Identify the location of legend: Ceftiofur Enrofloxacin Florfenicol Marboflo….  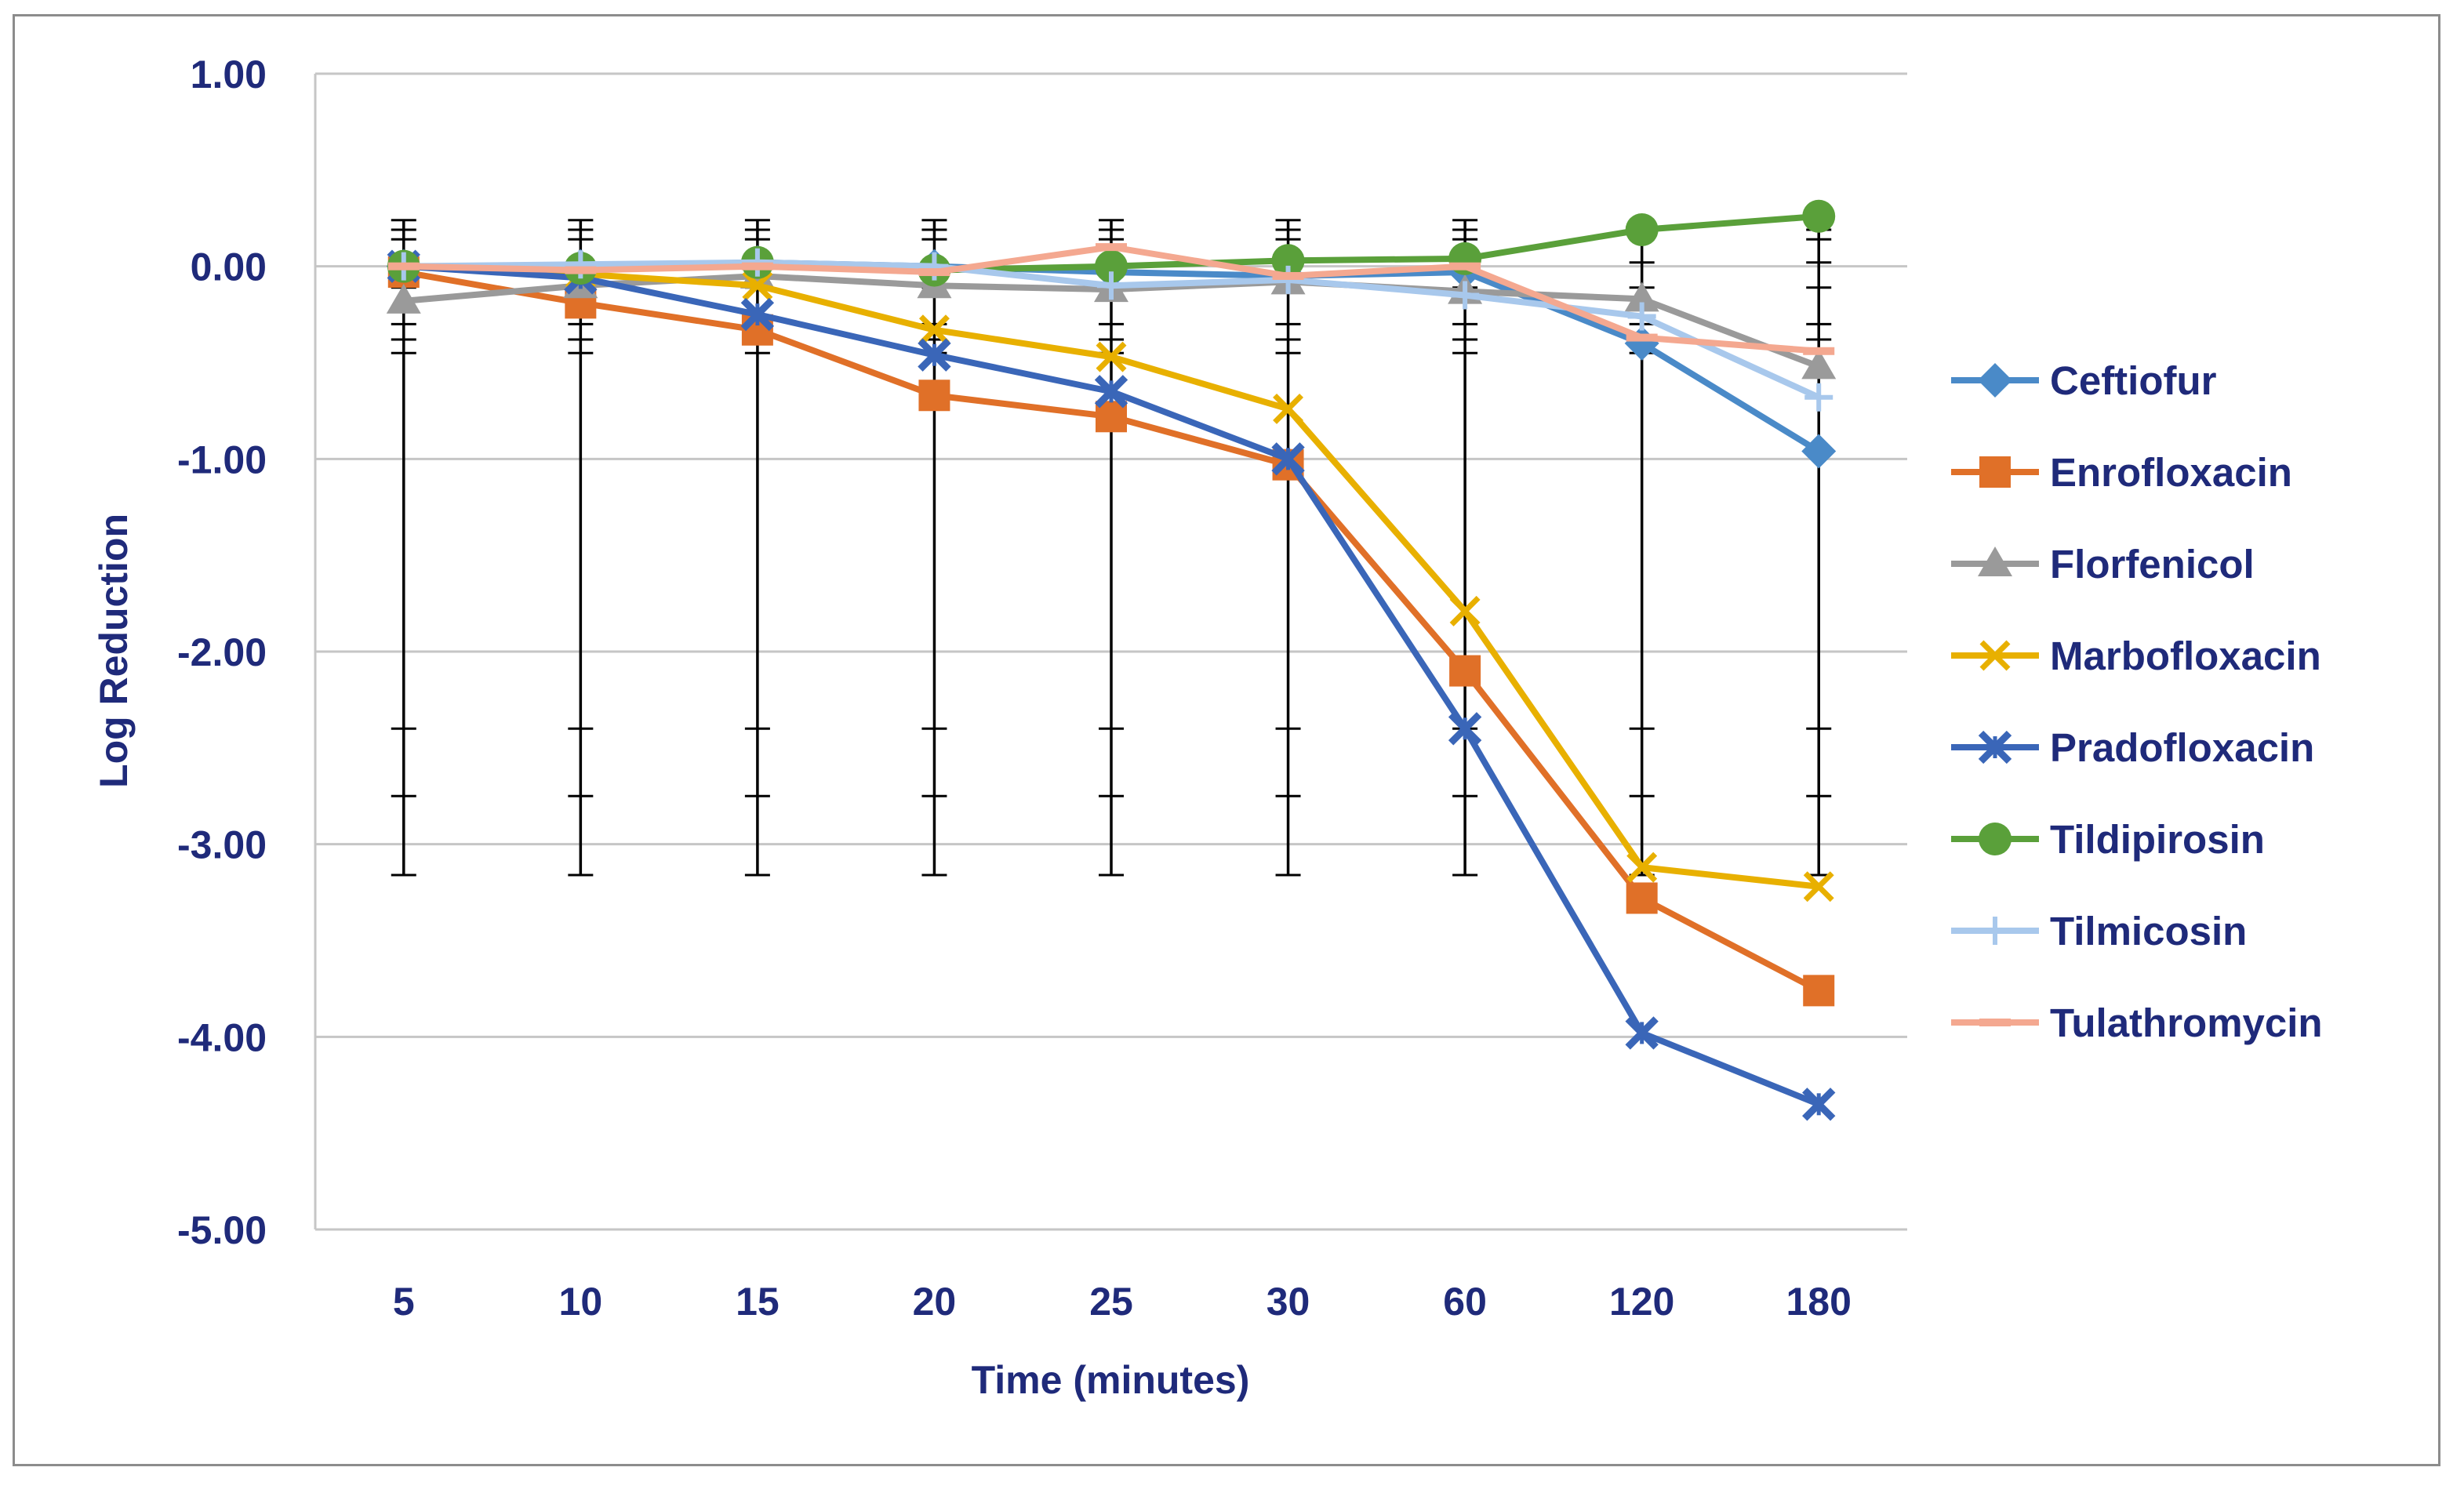
(2137, 701).